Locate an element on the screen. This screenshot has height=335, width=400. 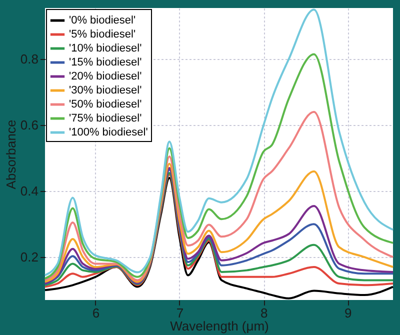
legend-label: '20% biodiesel' is located at coordinates (105, 76).